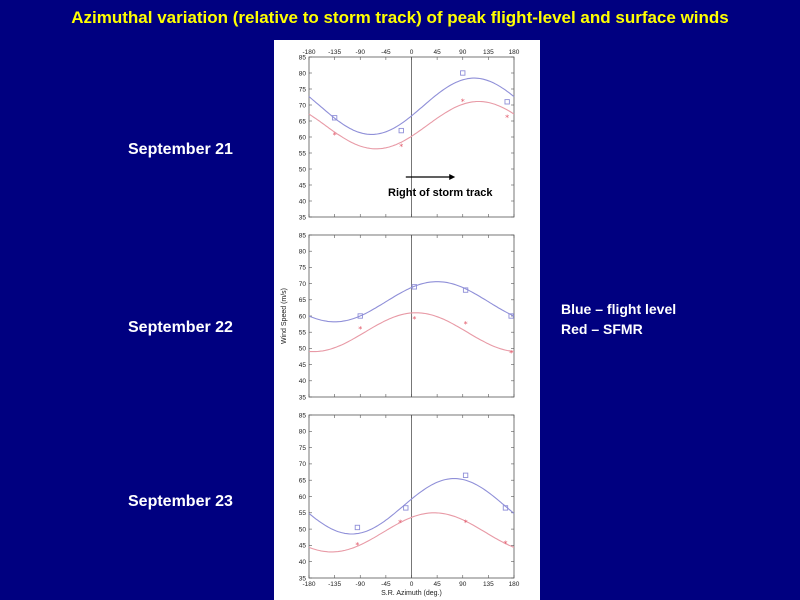 The height and width of the screenshot is (600, 800). Describe the element at coordinates (514, 584) in the screenshot. I see `x-tick-label: 180` at that location.